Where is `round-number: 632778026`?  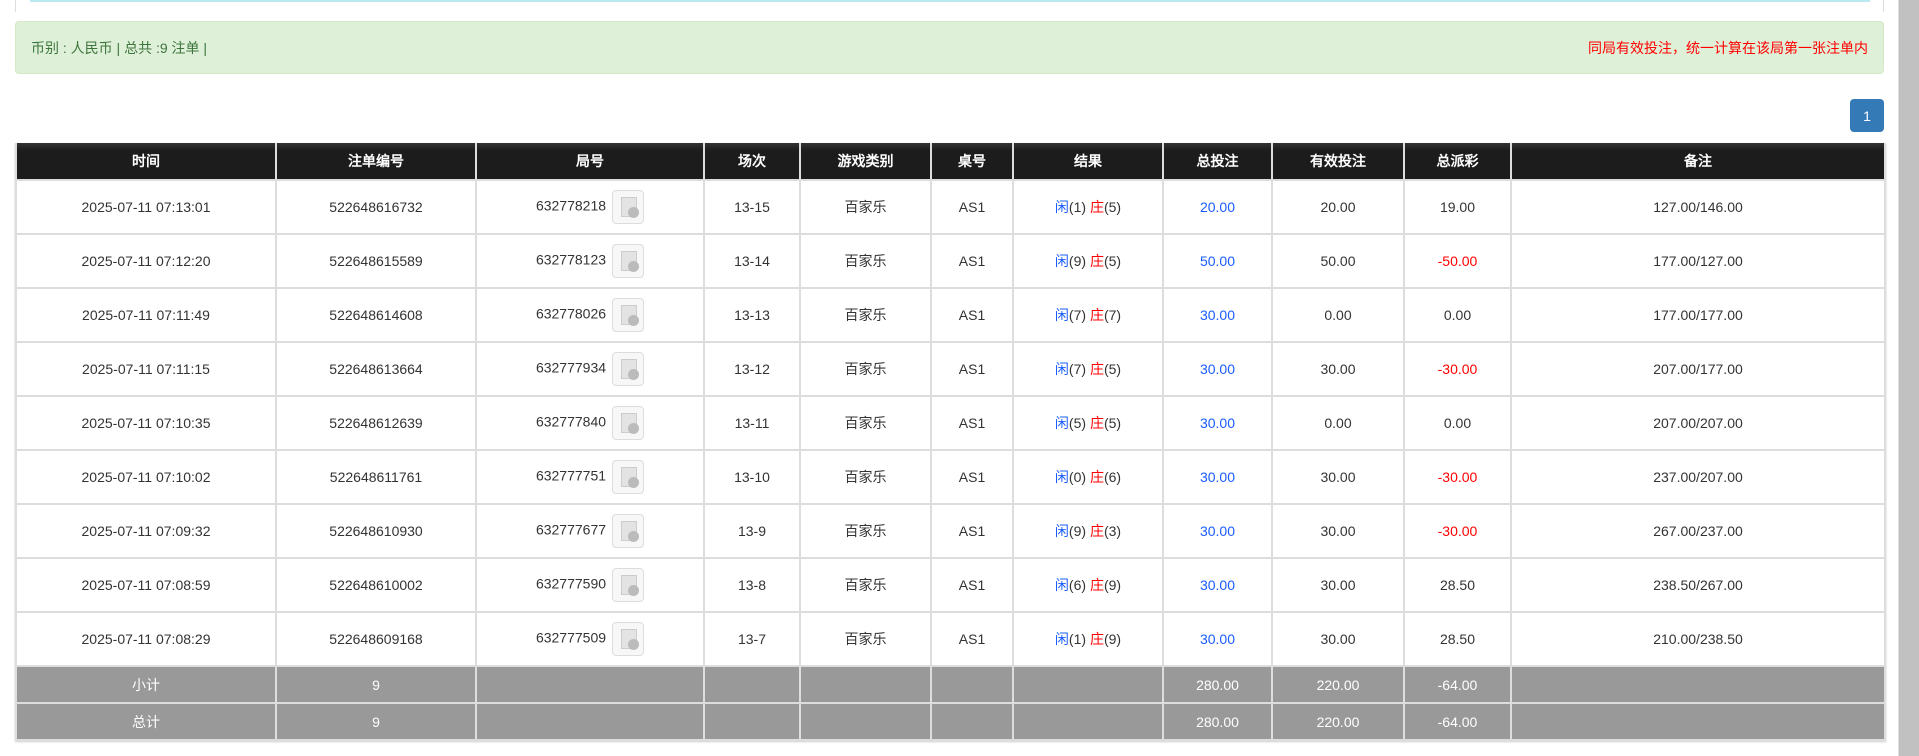
round-number: 632778026 is located at coordinates (571, 313).